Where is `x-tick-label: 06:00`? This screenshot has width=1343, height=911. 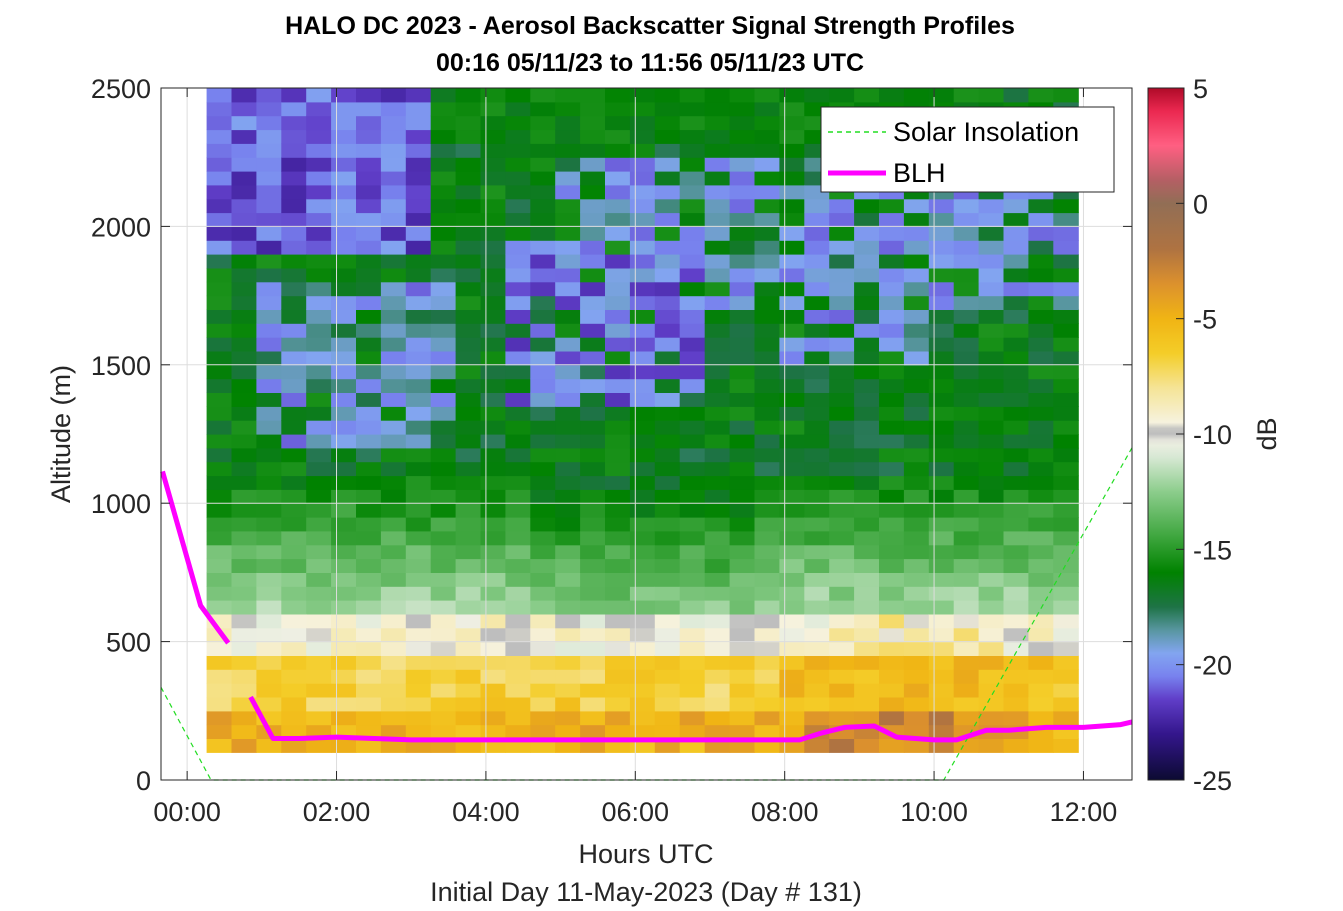
x-tick-label: 06:00 is located at coordinates (636, 812).